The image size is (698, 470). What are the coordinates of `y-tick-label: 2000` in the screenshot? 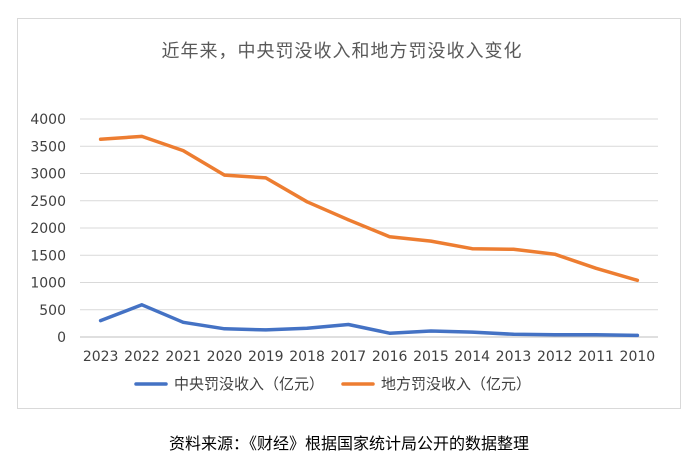 It's located at (48, 229).